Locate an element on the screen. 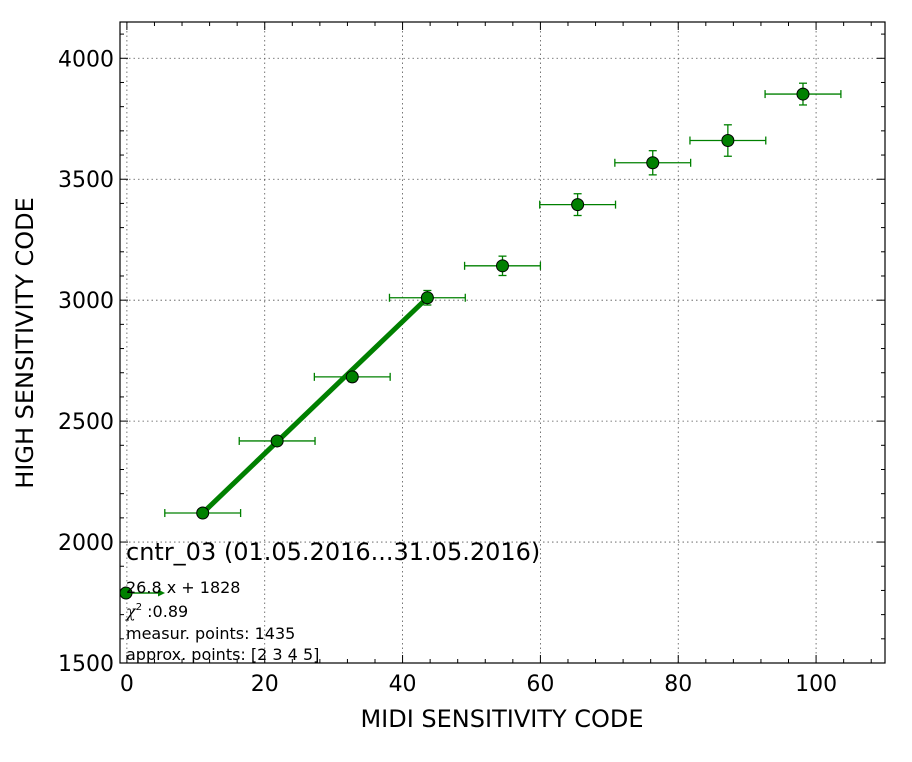  x-tick-label: 40 is located at coordinates (403, 684).